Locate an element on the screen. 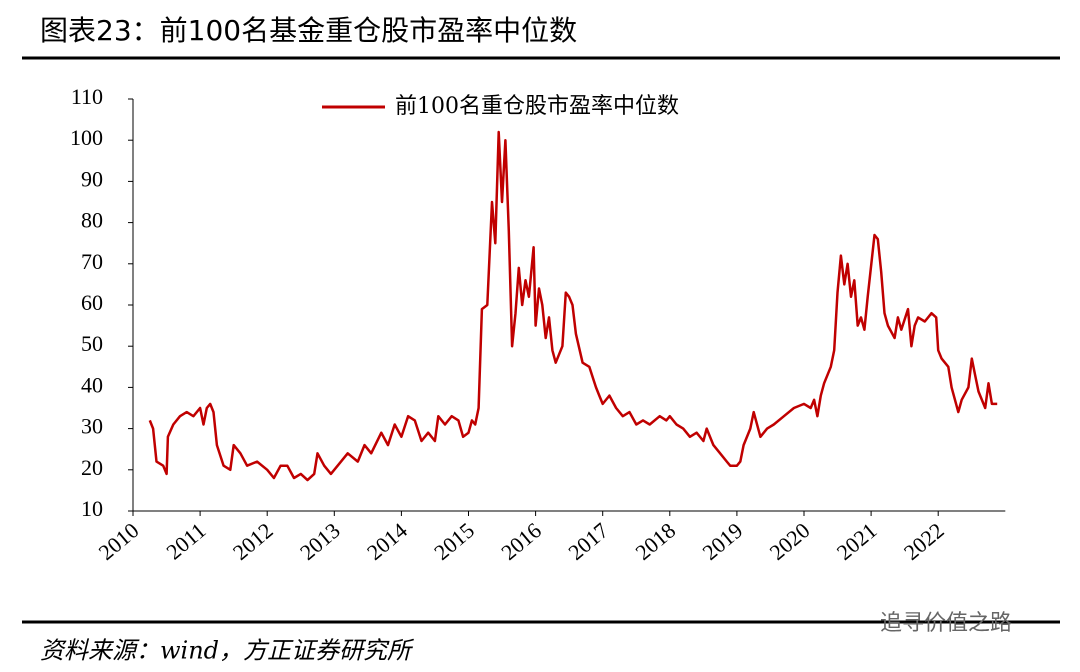 The width and height of the screenshot is (1080, 672). y-tick-label: 110 is located at coordinates (87, 96).